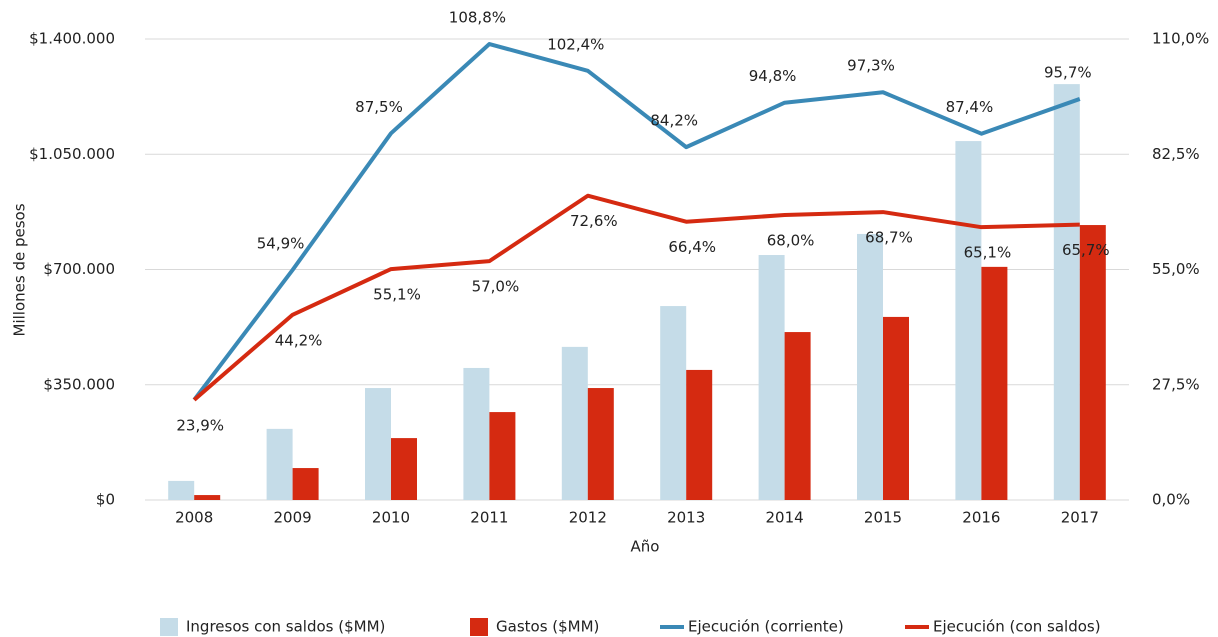 This screenshot has height=637, width=1218. Describe the element at coordinates (1068, 72) in the screenshot. I see `data-label: 95,7%` at that location.